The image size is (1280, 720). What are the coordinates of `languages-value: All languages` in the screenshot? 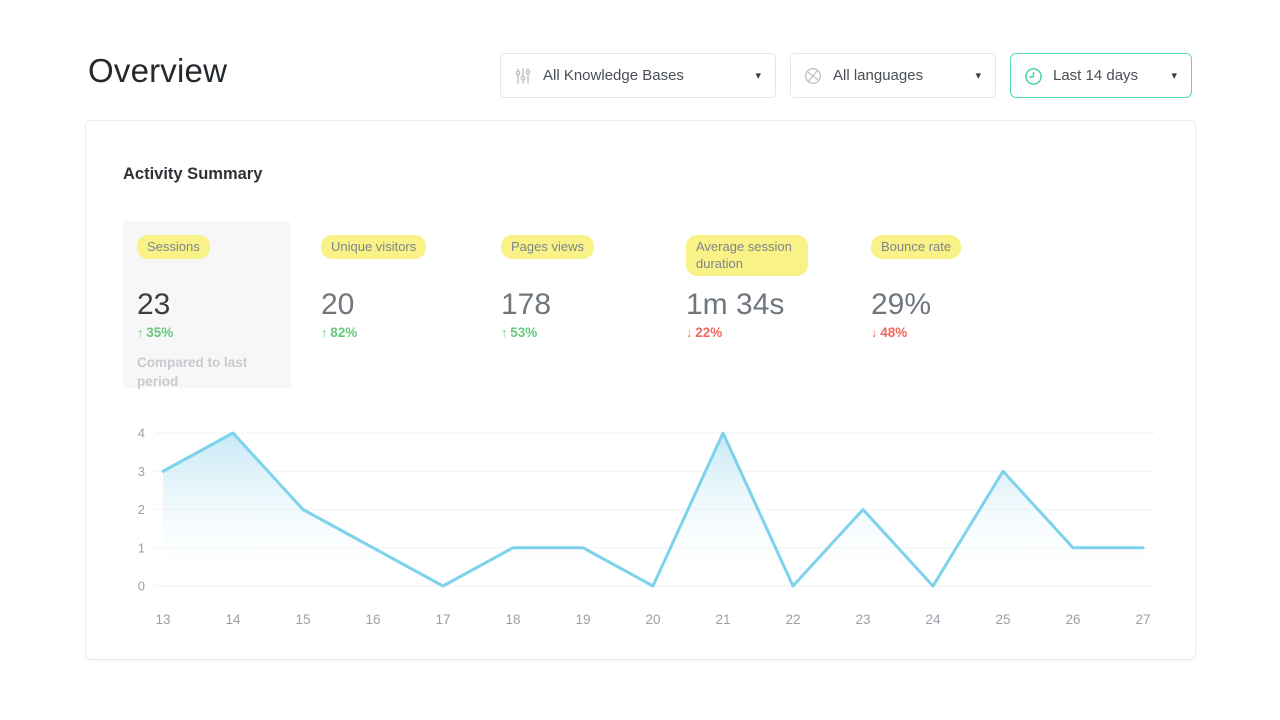 It's located at (878, 75).